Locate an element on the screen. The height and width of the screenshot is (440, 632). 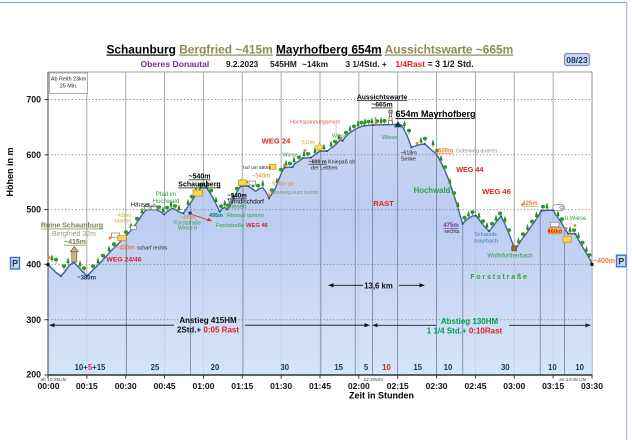
svg-text: Schaunb- is located at coordinates (486, 235).